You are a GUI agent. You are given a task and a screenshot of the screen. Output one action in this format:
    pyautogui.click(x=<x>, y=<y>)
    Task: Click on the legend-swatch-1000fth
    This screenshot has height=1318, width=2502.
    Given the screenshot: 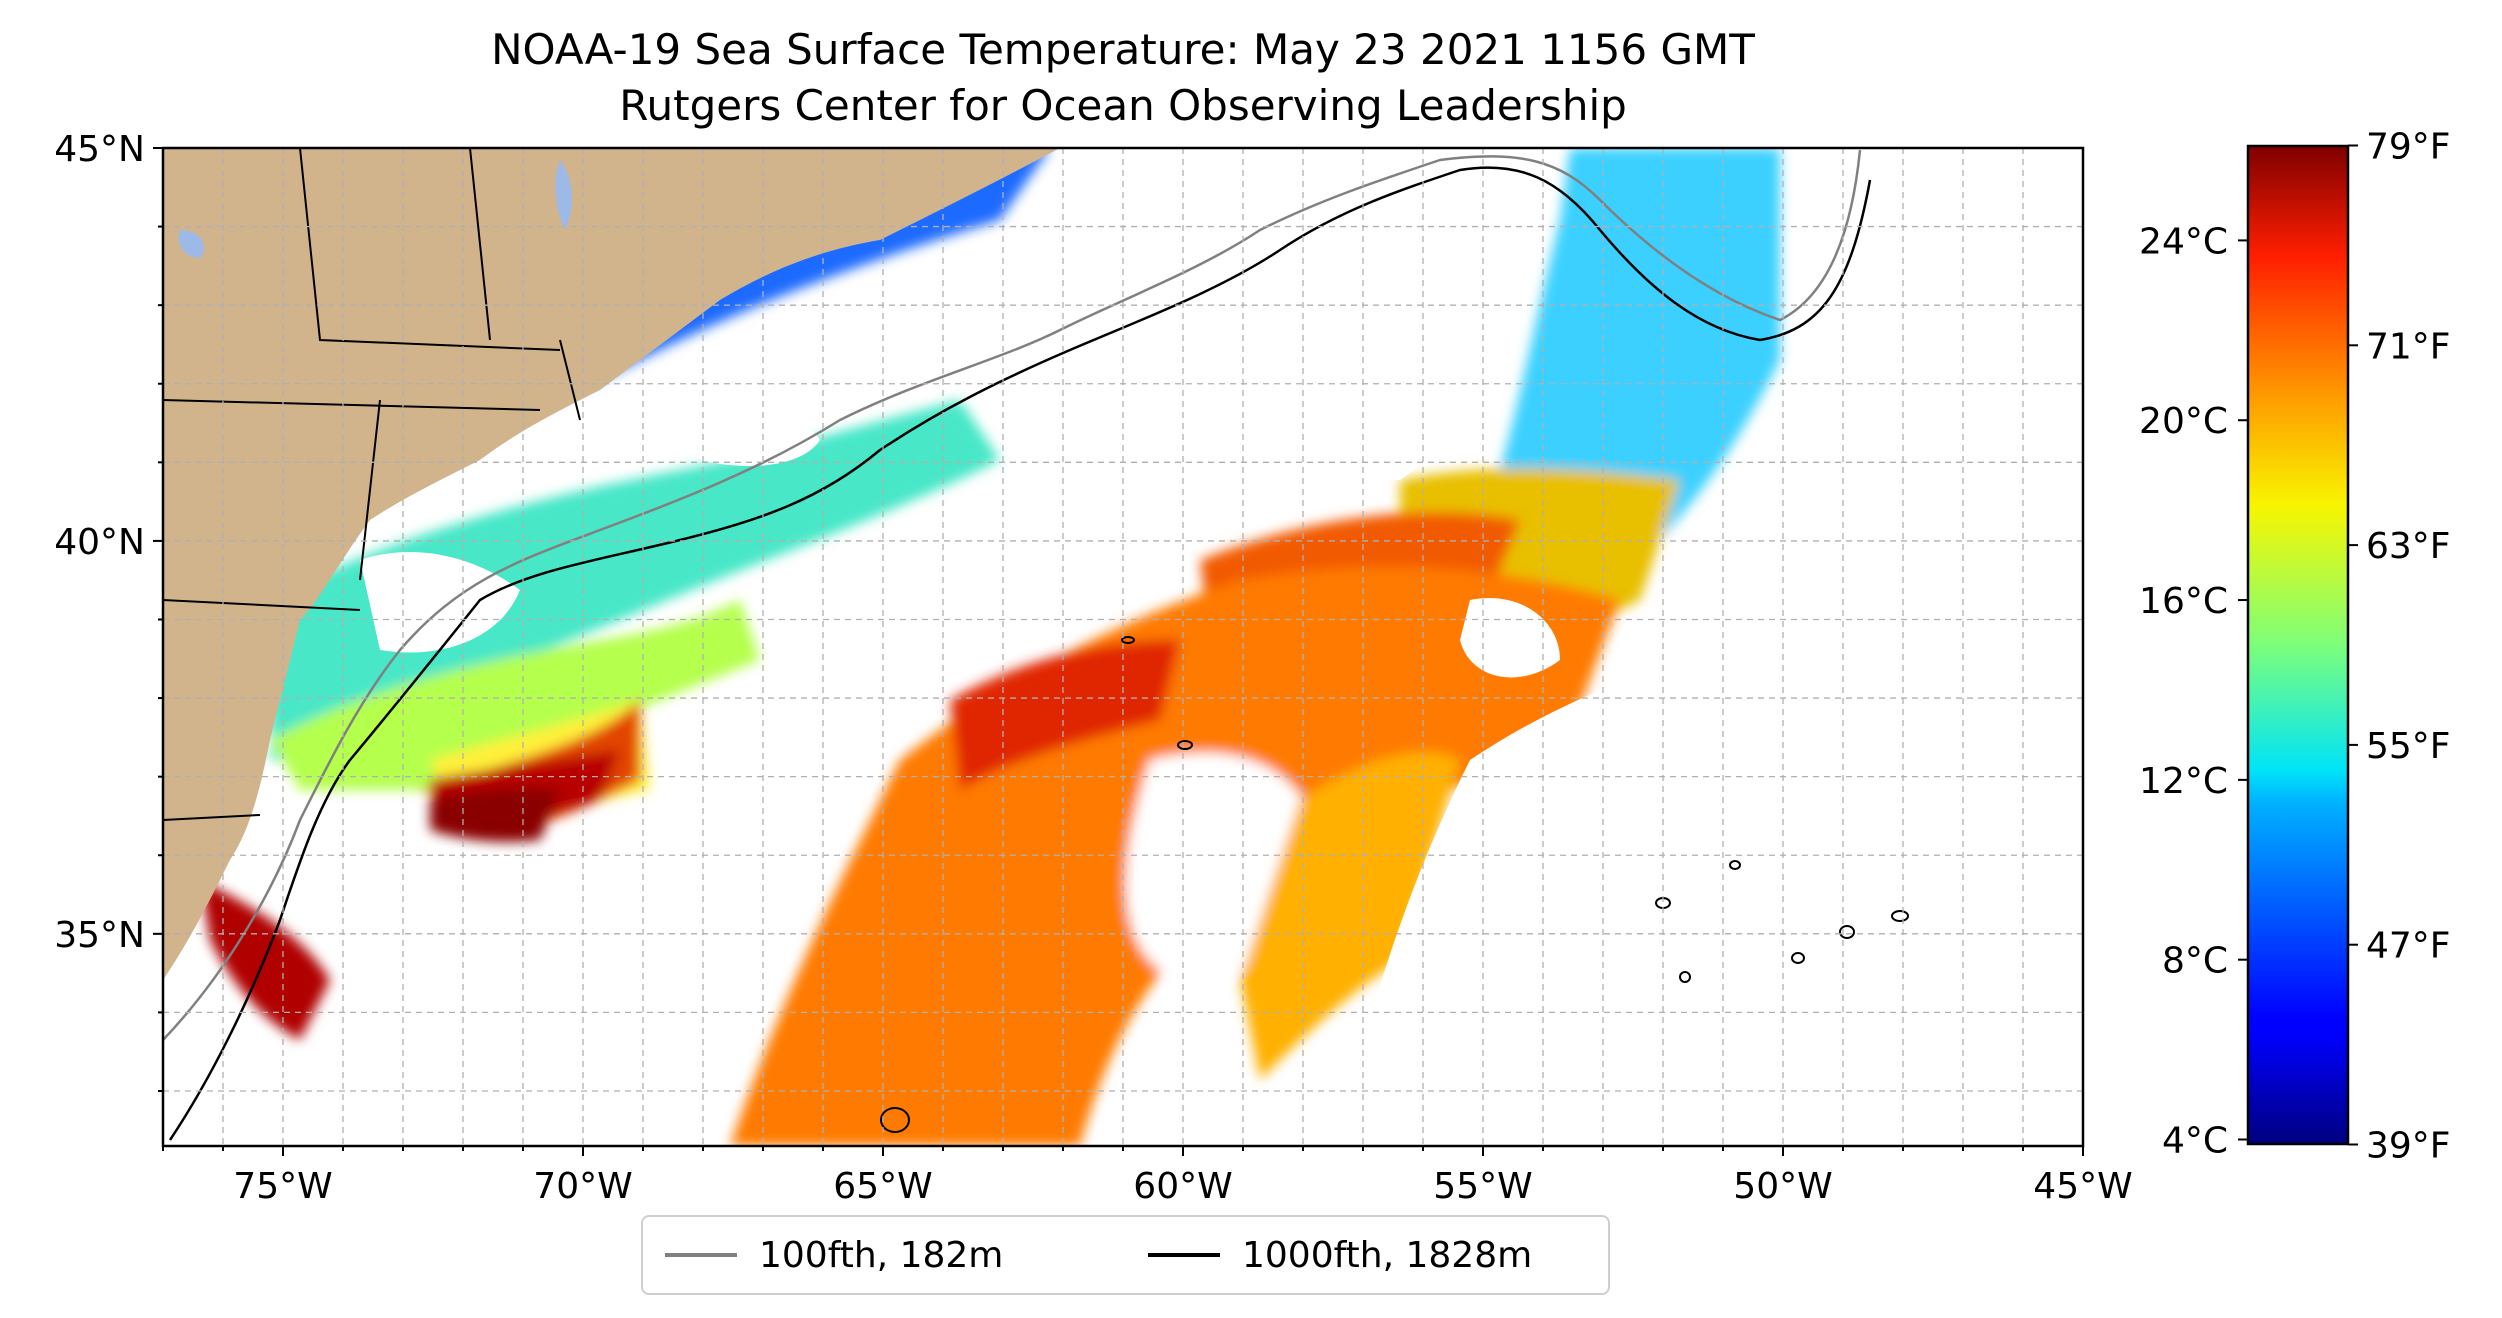 What is the action you would take?
    pyautogui.click(x=1184, y=1255)
    